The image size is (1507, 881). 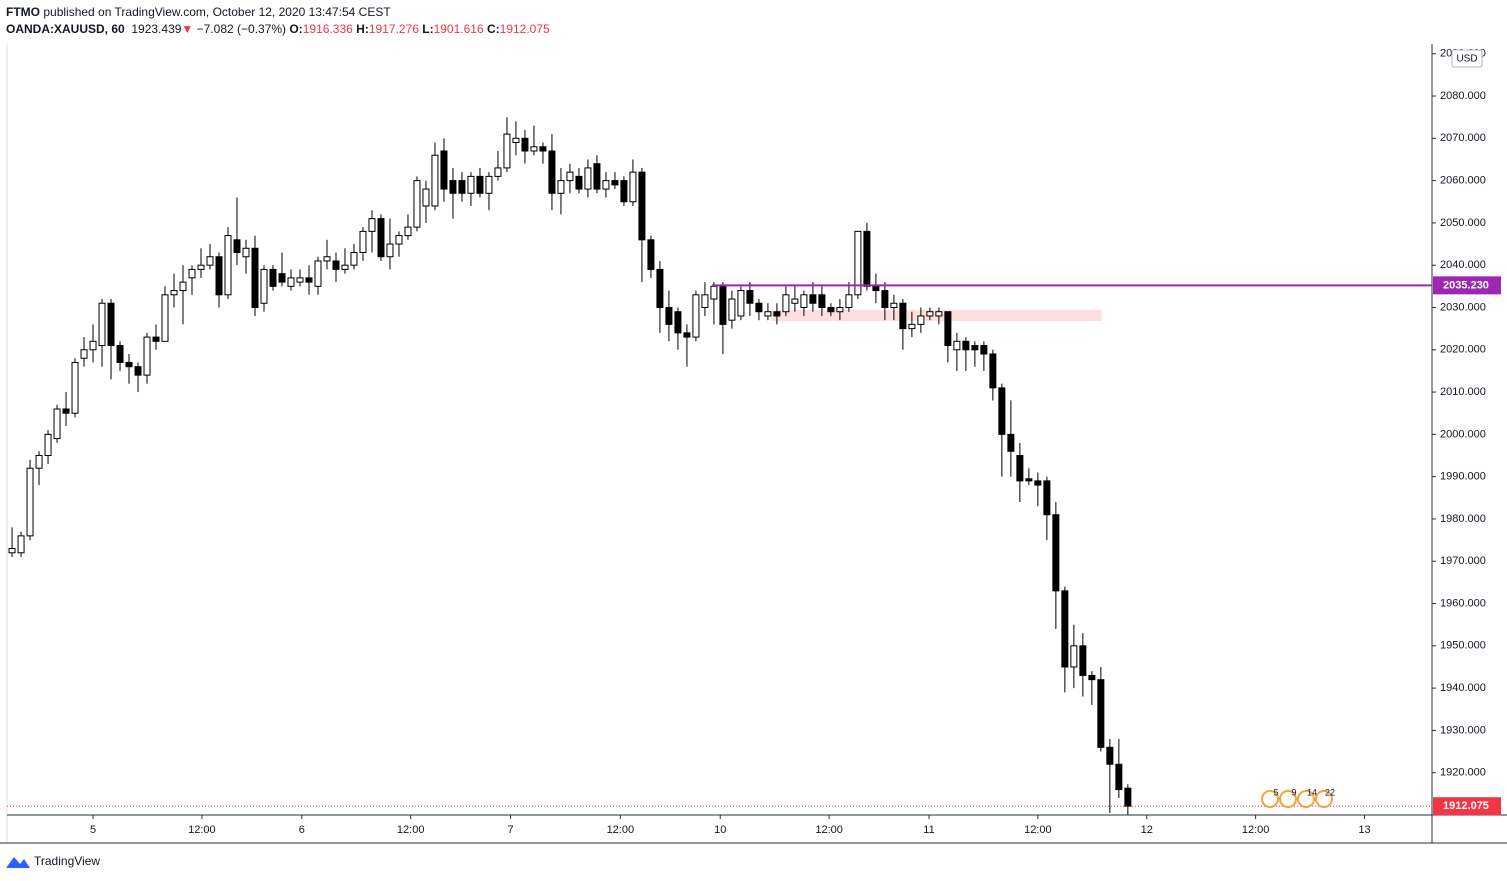 I want to click on y-tick-label: 2020.000, so click(x=1463, y=350).